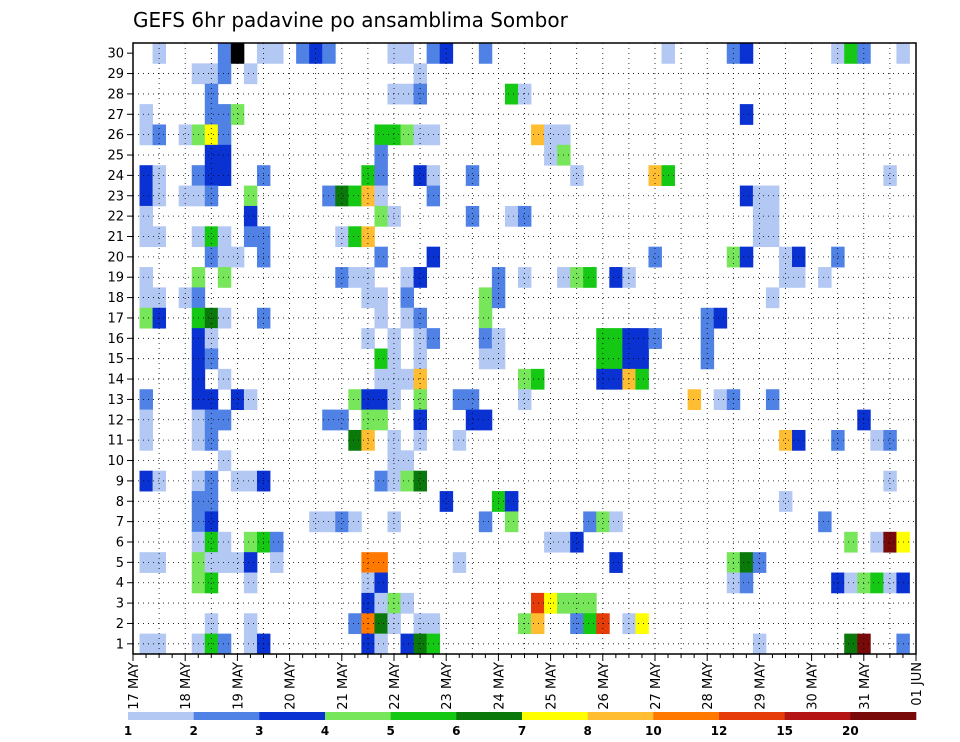 This screenshot has width=960, height=742. I want to click on x-tick-label: 24 MAY, so click(499, 686).